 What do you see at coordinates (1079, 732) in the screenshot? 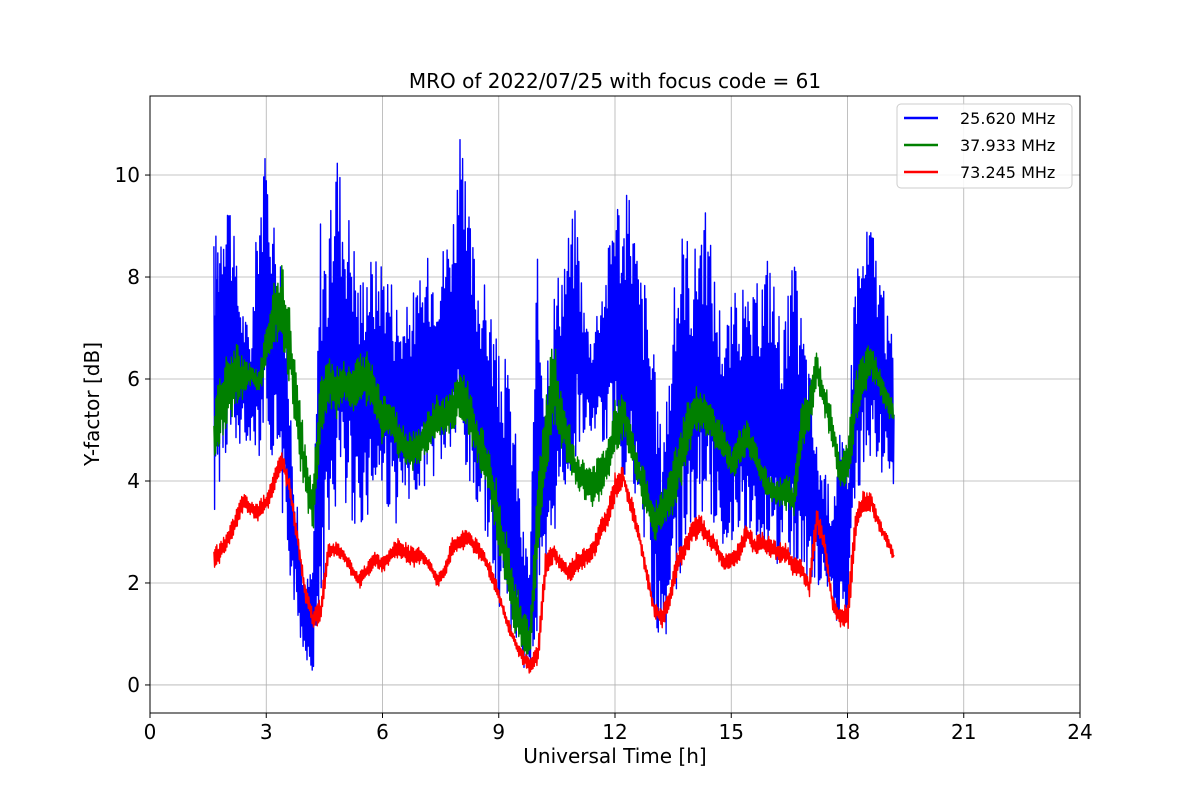
I see `x-tick-label: 24` at bounding box center [1079, 732].